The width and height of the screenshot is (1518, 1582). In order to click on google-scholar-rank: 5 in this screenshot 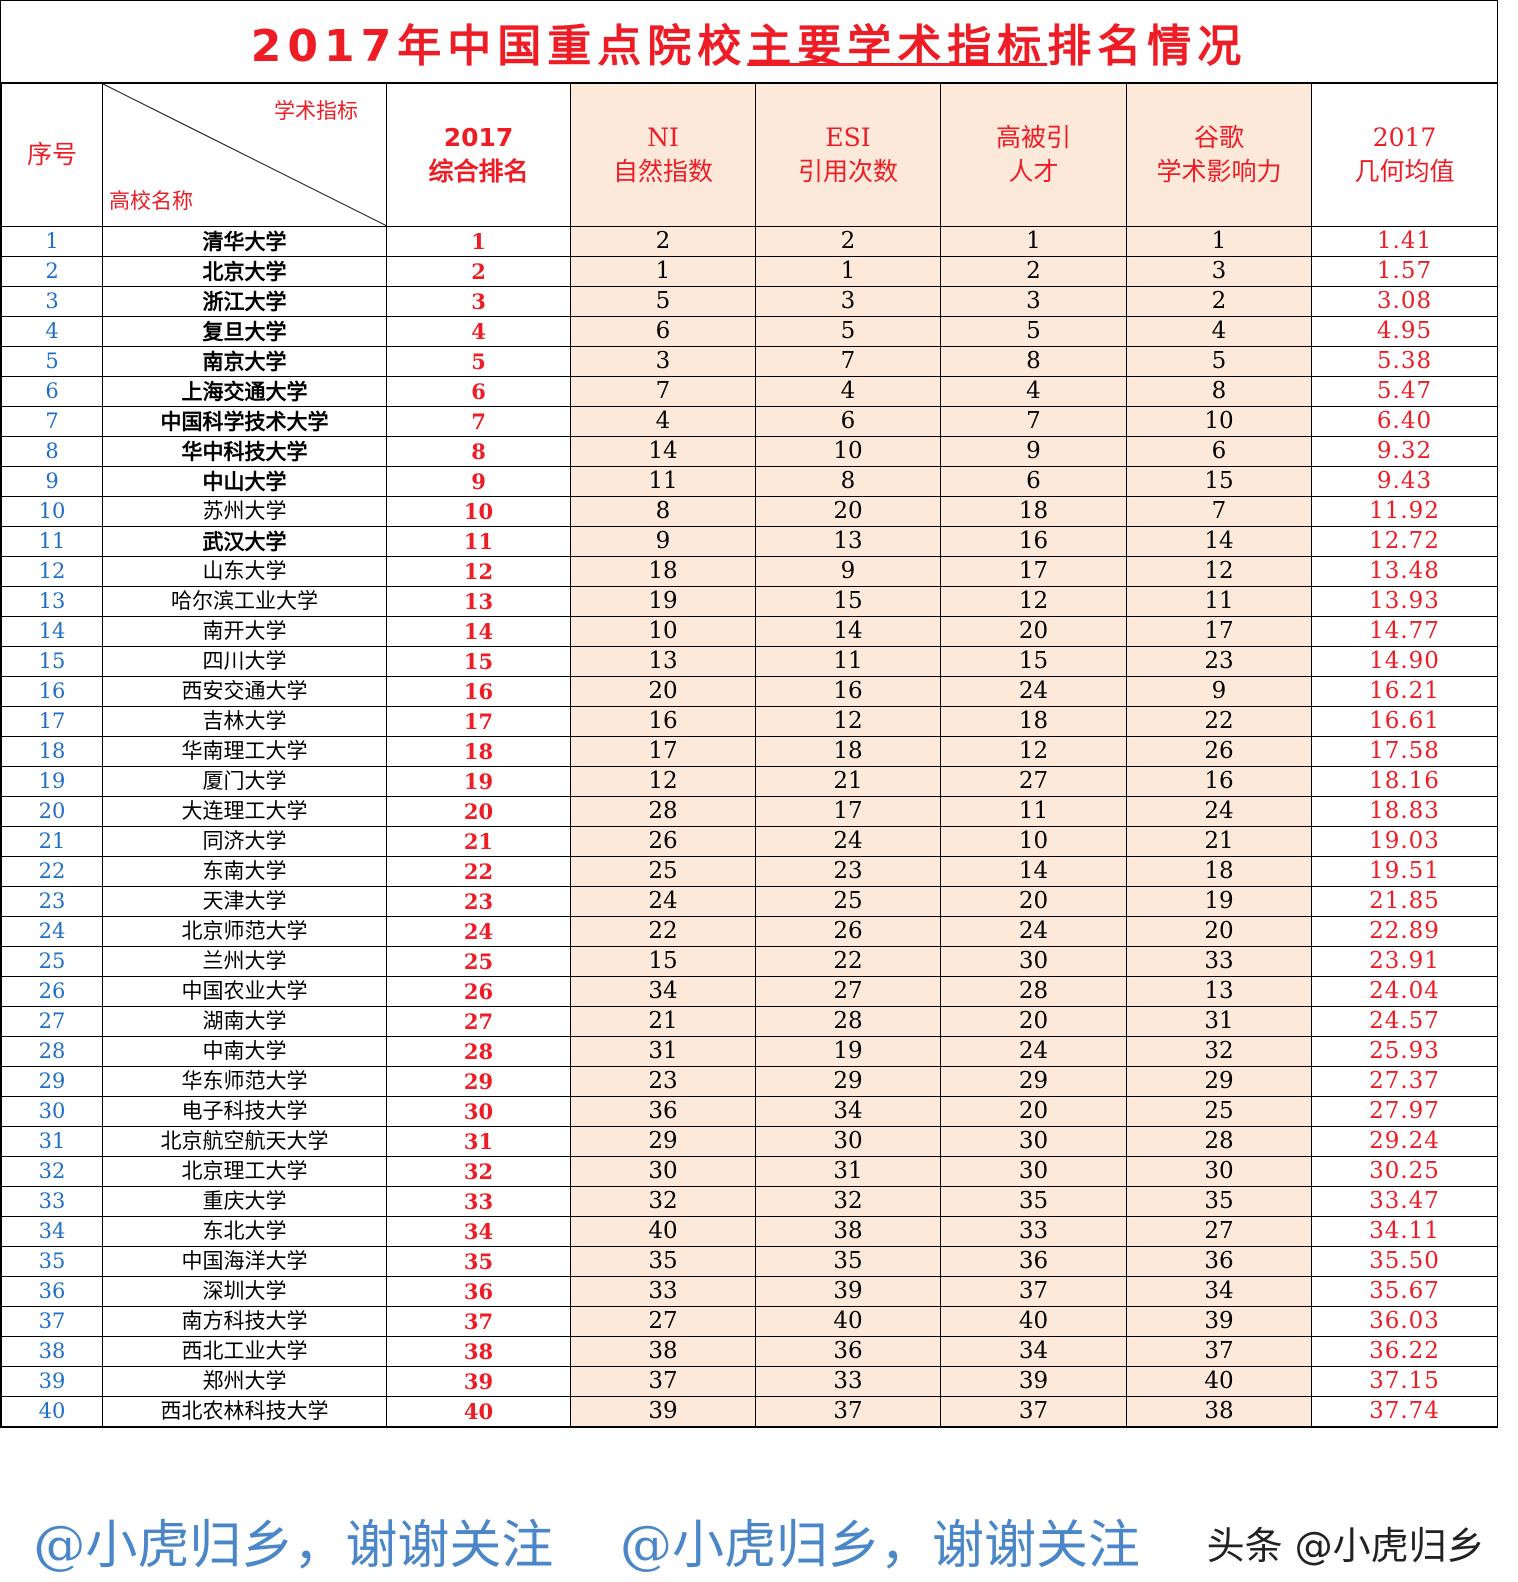, I will do `click(1219, 361)`.